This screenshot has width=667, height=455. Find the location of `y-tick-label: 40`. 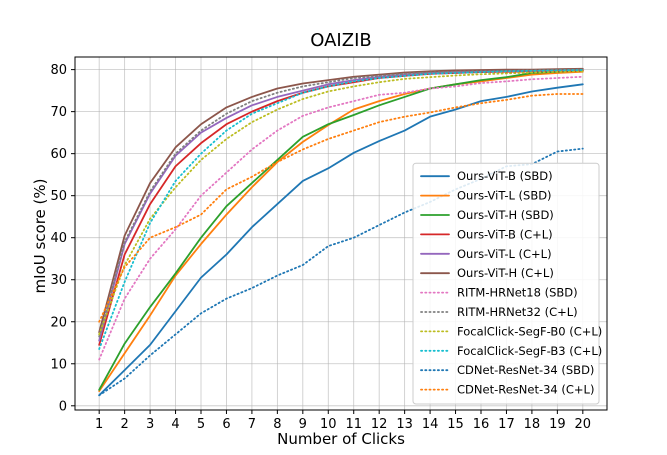

y-tick-label: 40 is located at coordinates (58, 238).